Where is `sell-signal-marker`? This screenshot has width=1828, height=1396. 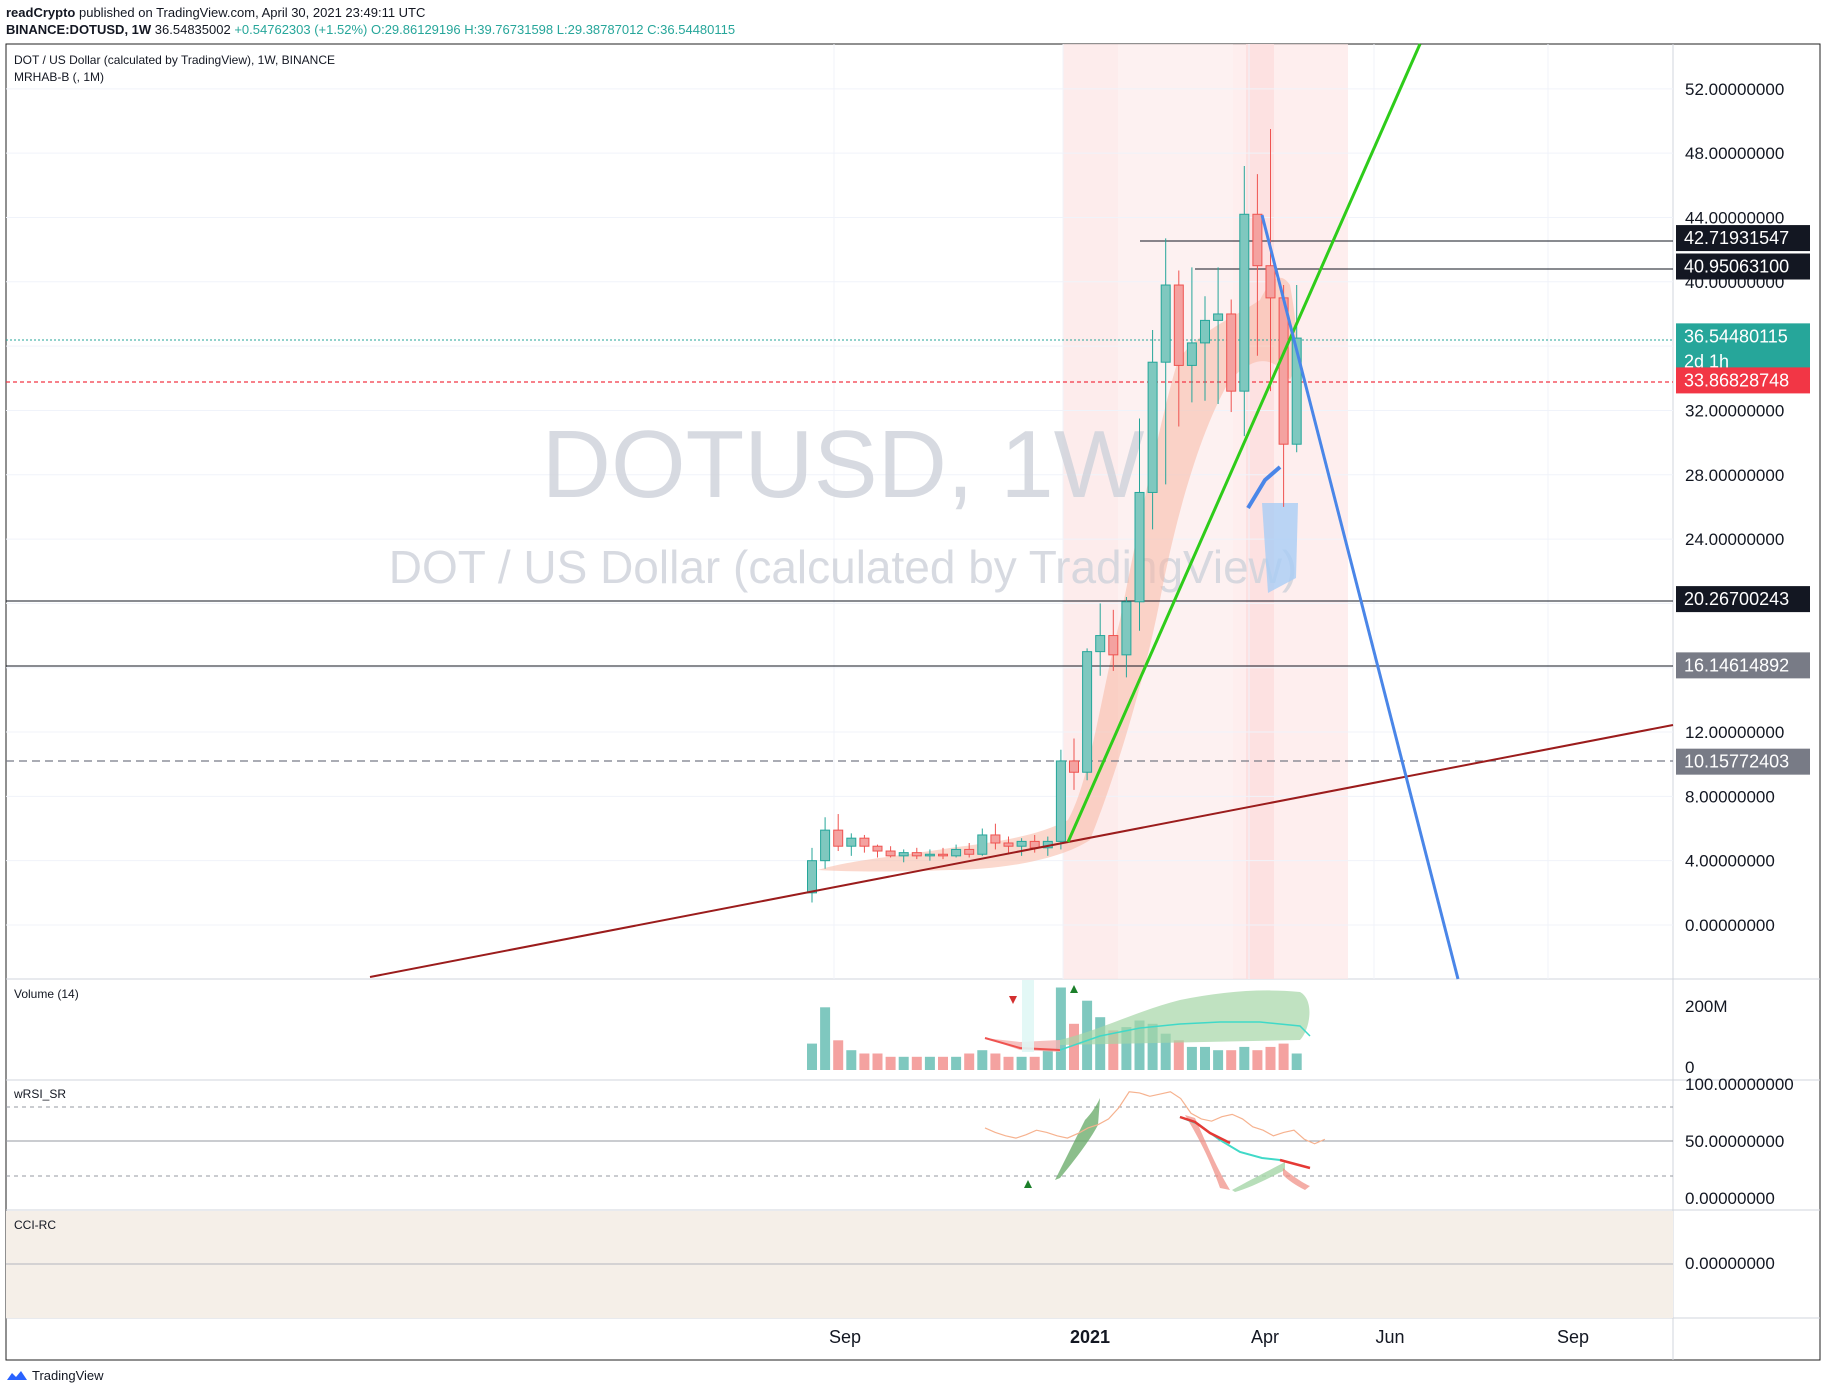
sell-signal-marker is located at coordinates (1013, 1000).